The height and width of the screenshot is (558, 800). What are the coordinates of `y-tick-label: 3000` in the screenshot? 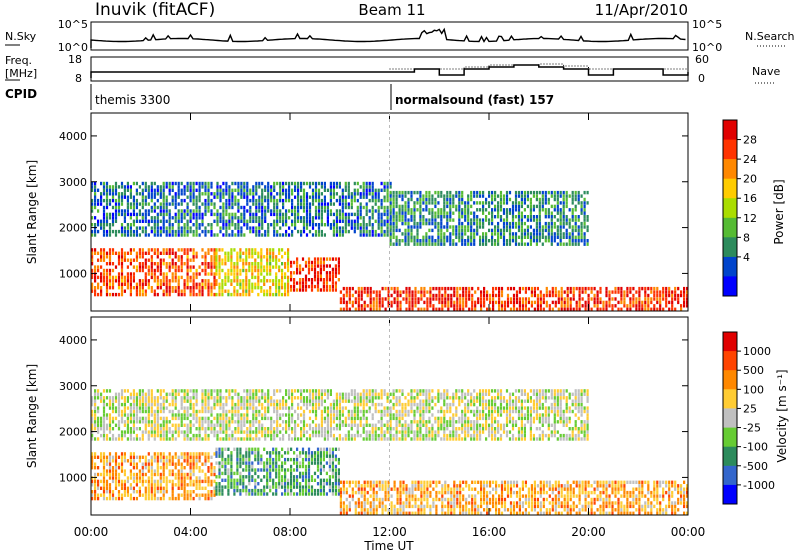 It's located at (73, 182).